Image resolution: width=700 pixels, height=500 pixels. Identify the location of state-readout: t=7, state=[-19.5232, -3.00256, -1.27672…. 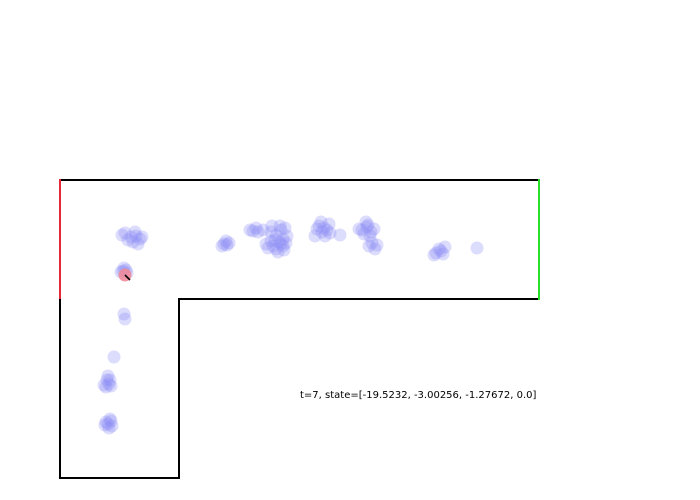
(418, 395).